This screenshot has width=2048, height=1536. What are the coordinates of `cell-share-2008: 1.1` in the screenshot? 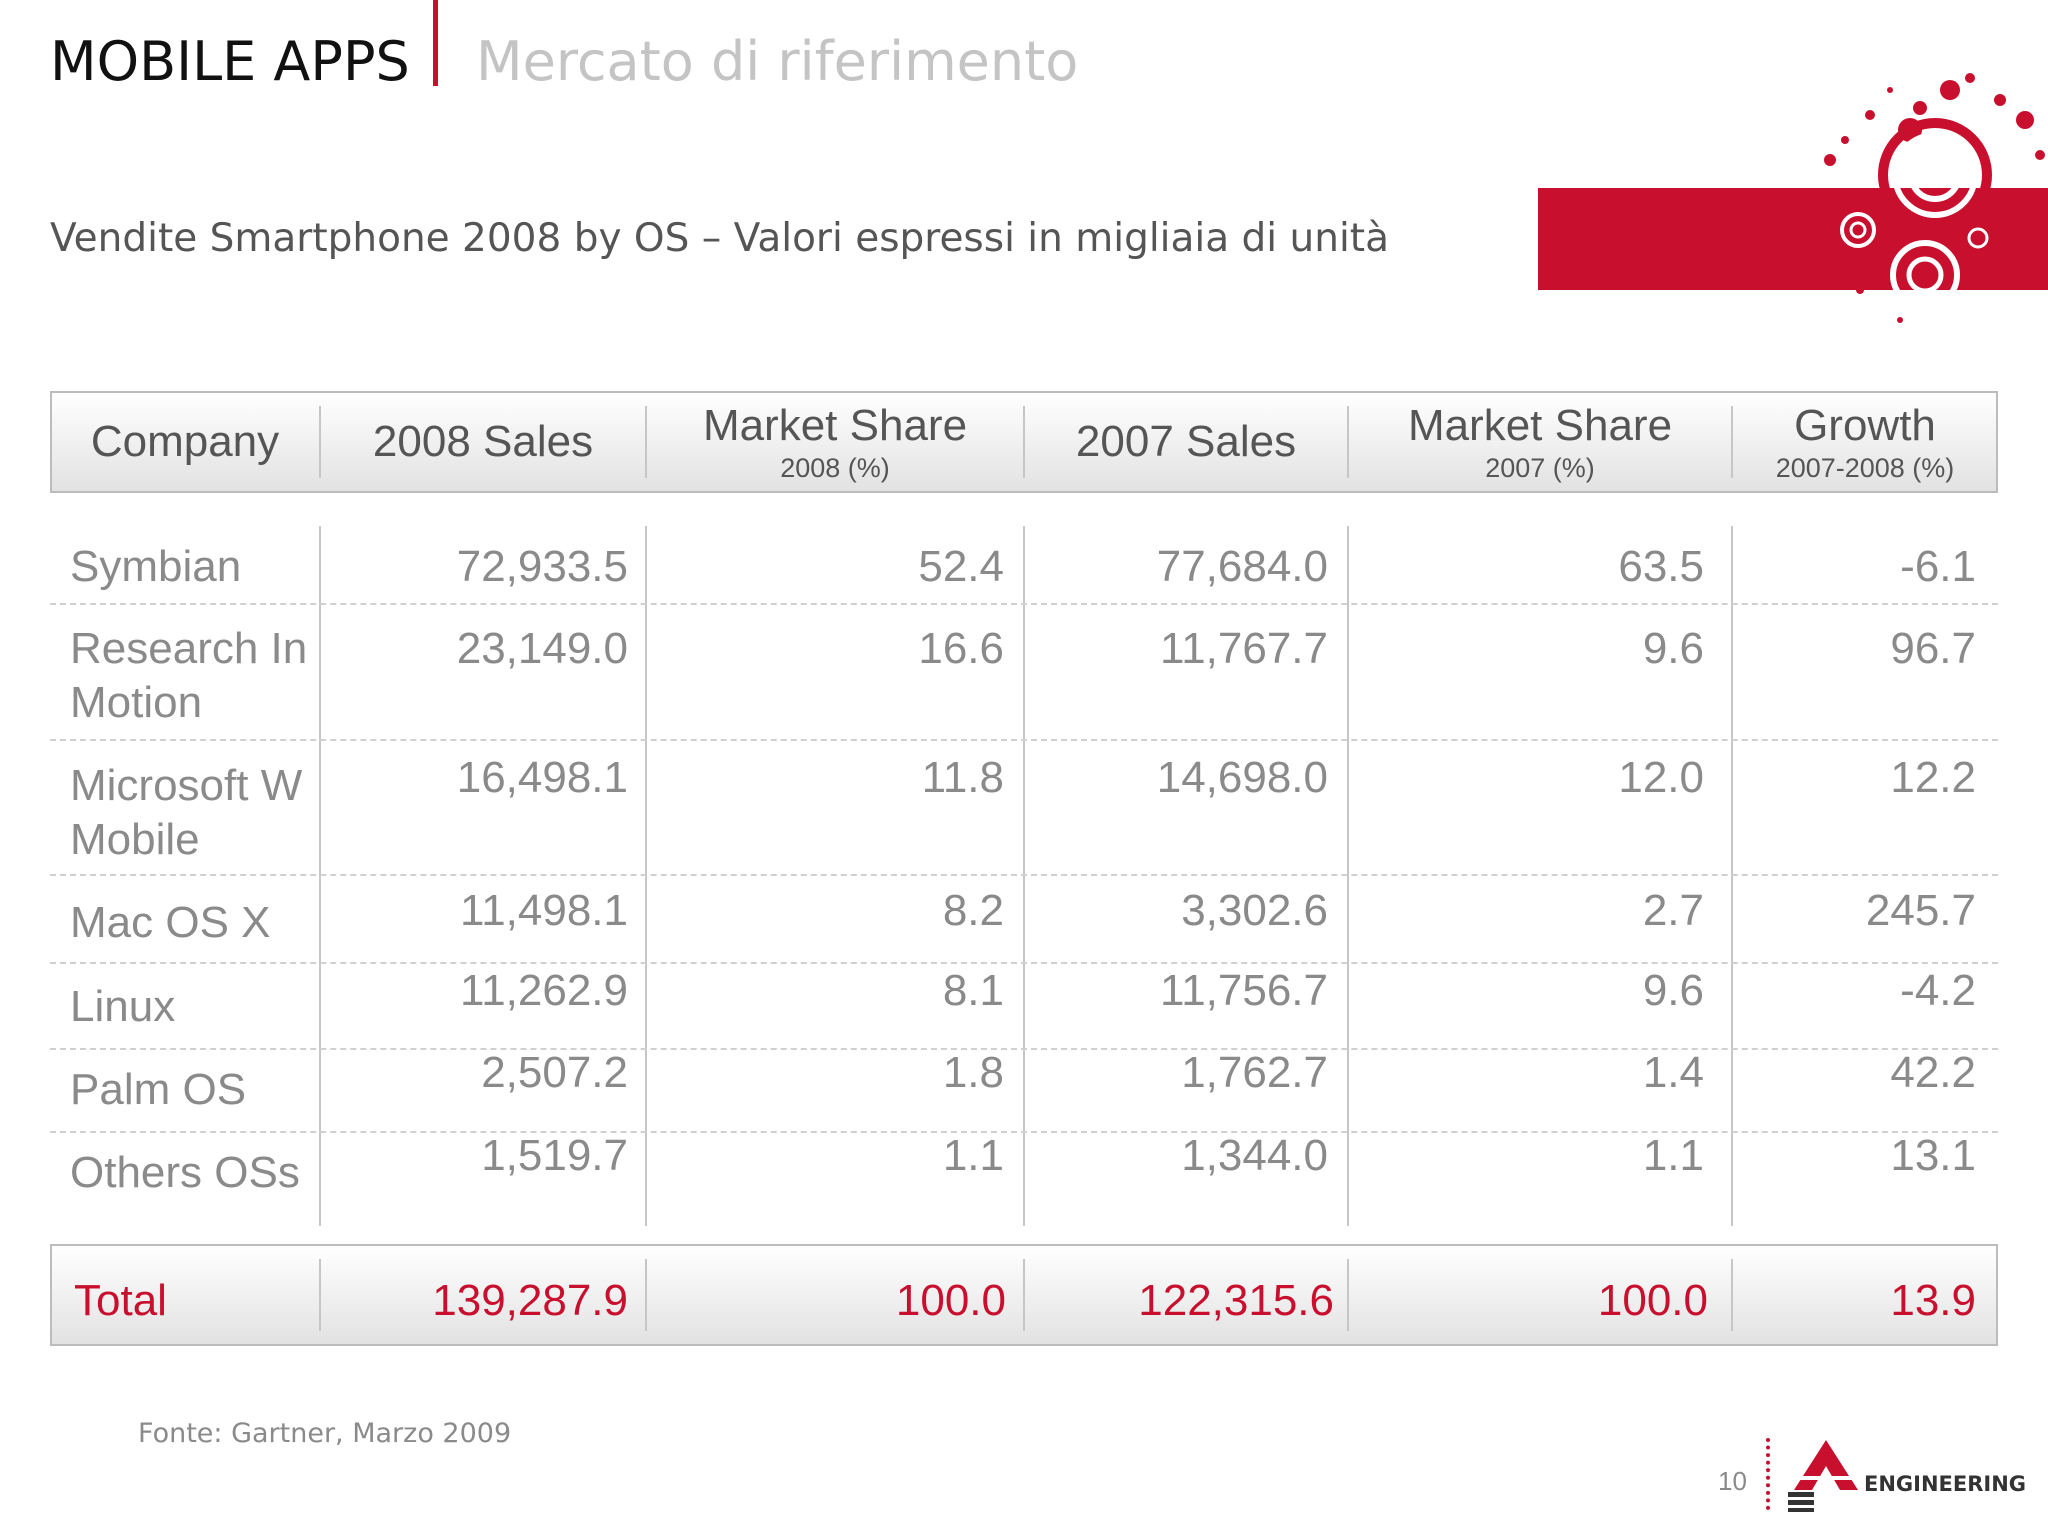 It's located at (973, 1155).